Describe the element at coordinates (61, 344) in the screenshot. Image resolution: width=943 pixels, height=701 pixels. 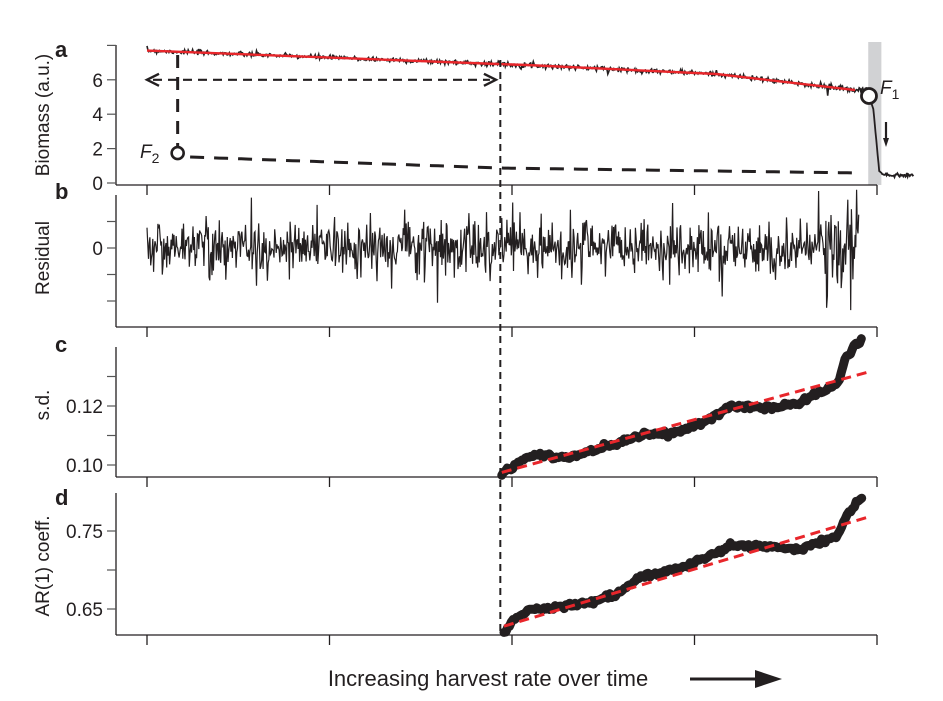
I see `panel-letter-c: c` at that location.